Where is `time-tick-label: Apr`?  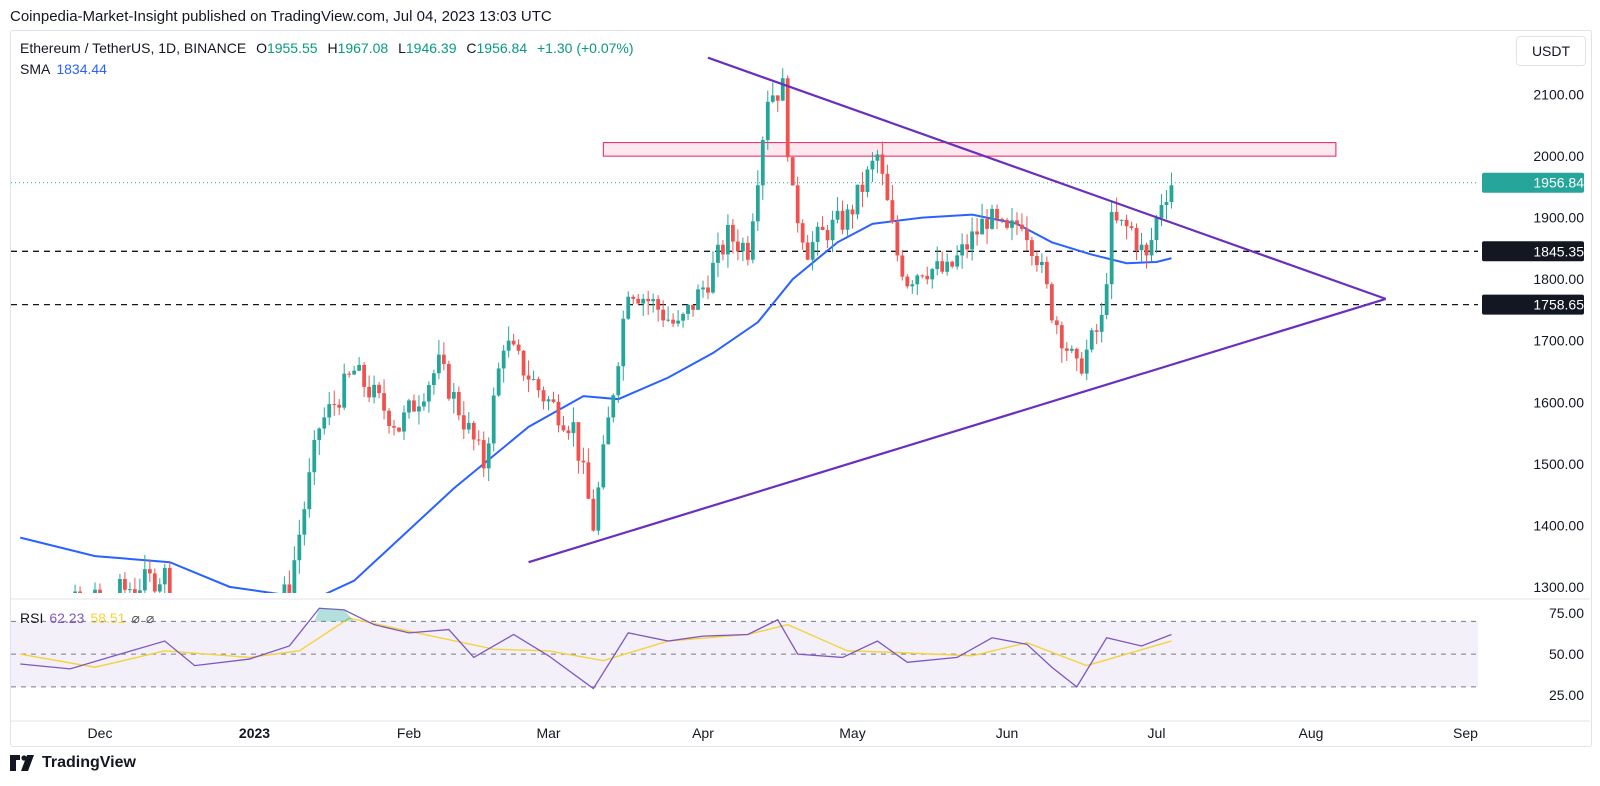
time-tick-label: Apr is located at coordinates (703, 733).